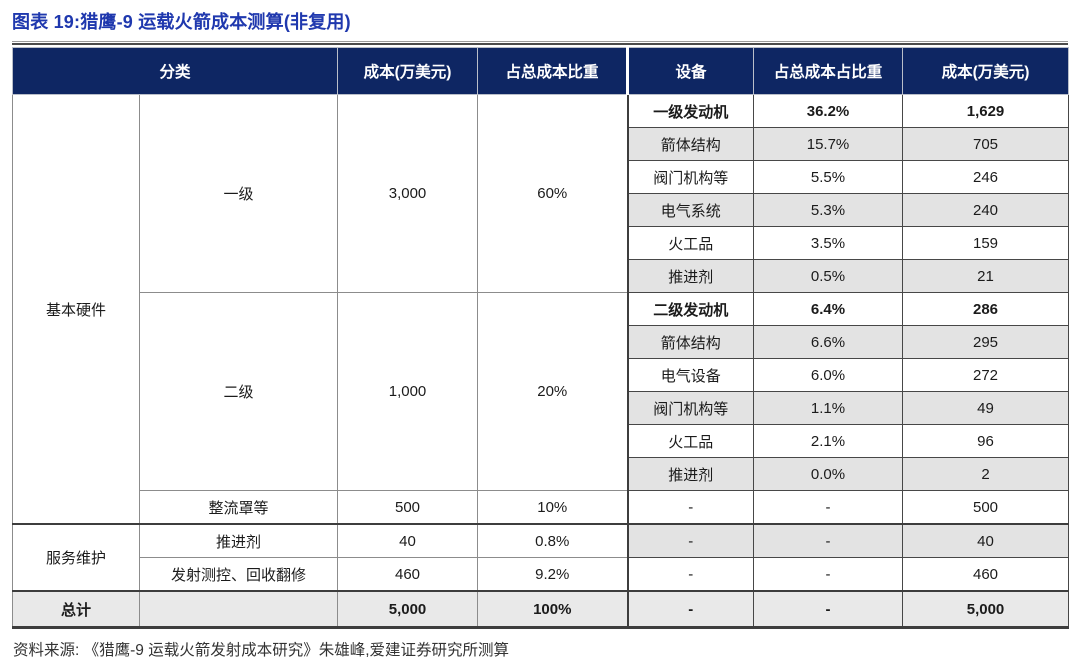  I want to click on table-row: 箭体结构 15.7% 705, so click(541, 144).